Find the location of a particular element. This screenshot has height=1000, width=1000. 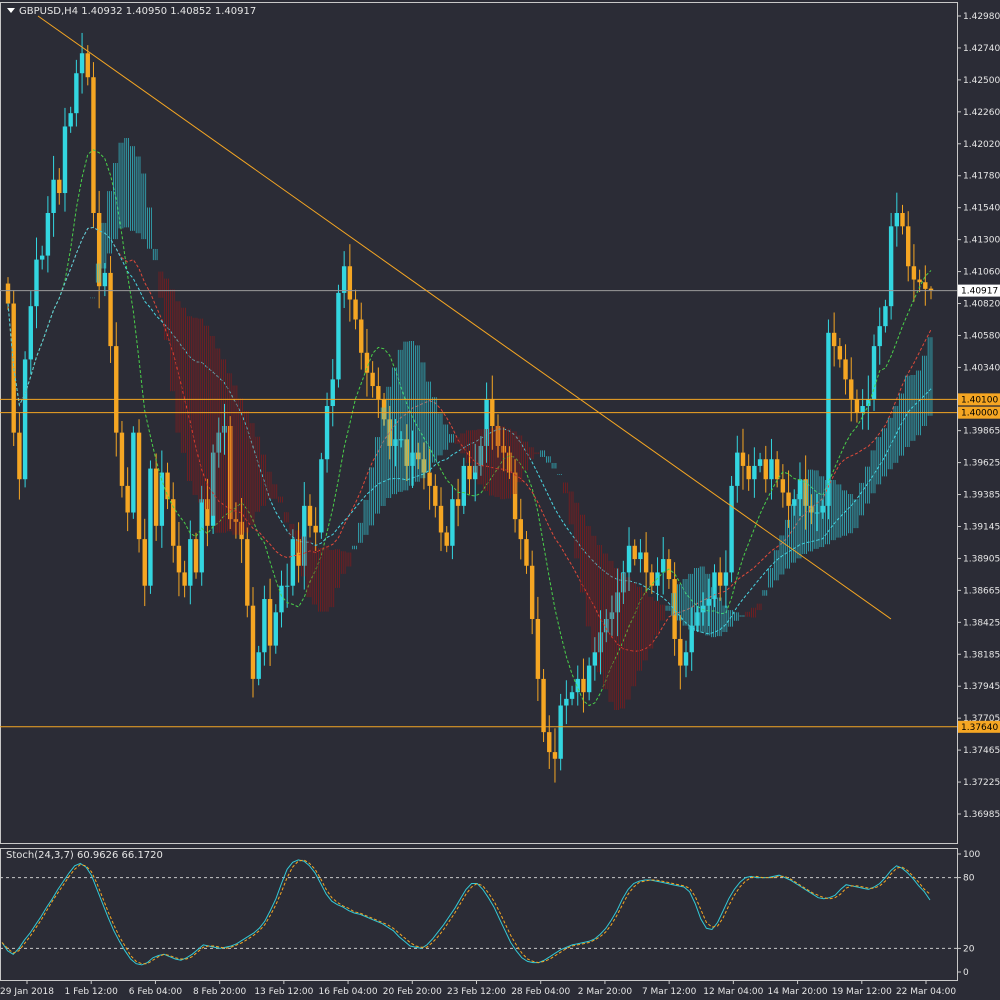

price-tick-label: 1.40580 is located at coordinates (981, 336).